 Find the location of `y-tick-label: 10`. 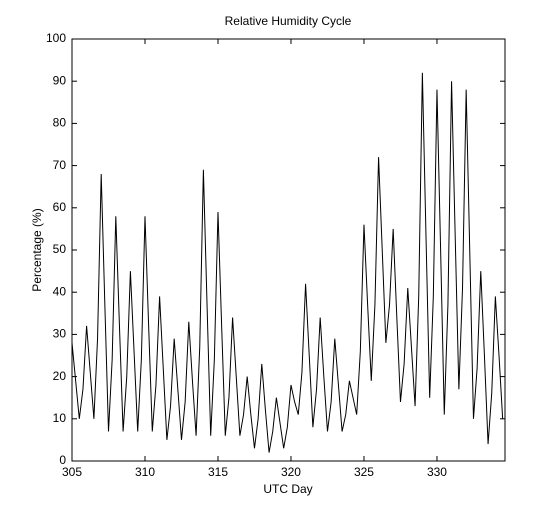

y-tick-label: 10 is located at coordinates (60, 418).